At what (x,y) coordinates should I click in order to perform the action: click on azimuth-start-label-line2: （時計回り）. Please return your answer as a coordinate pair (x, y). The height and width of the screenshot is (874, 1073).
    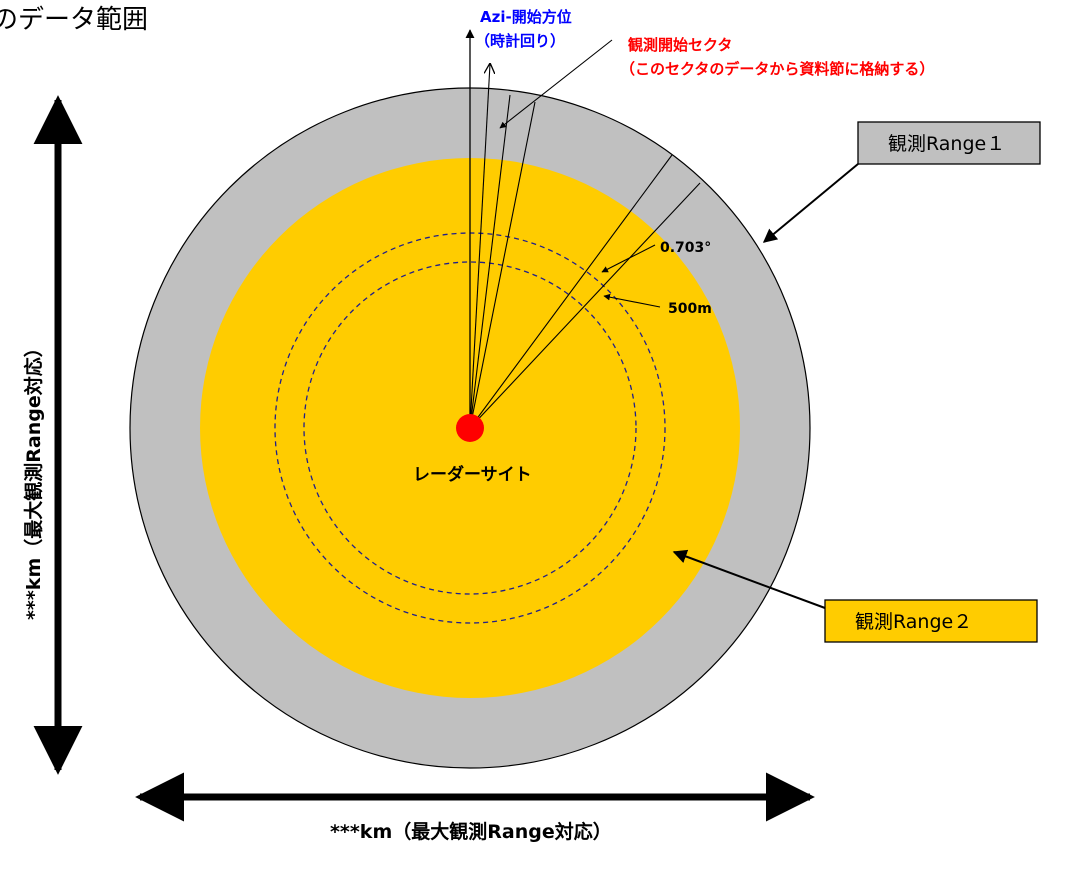
    Looking at the image, I should click on (520, 41).